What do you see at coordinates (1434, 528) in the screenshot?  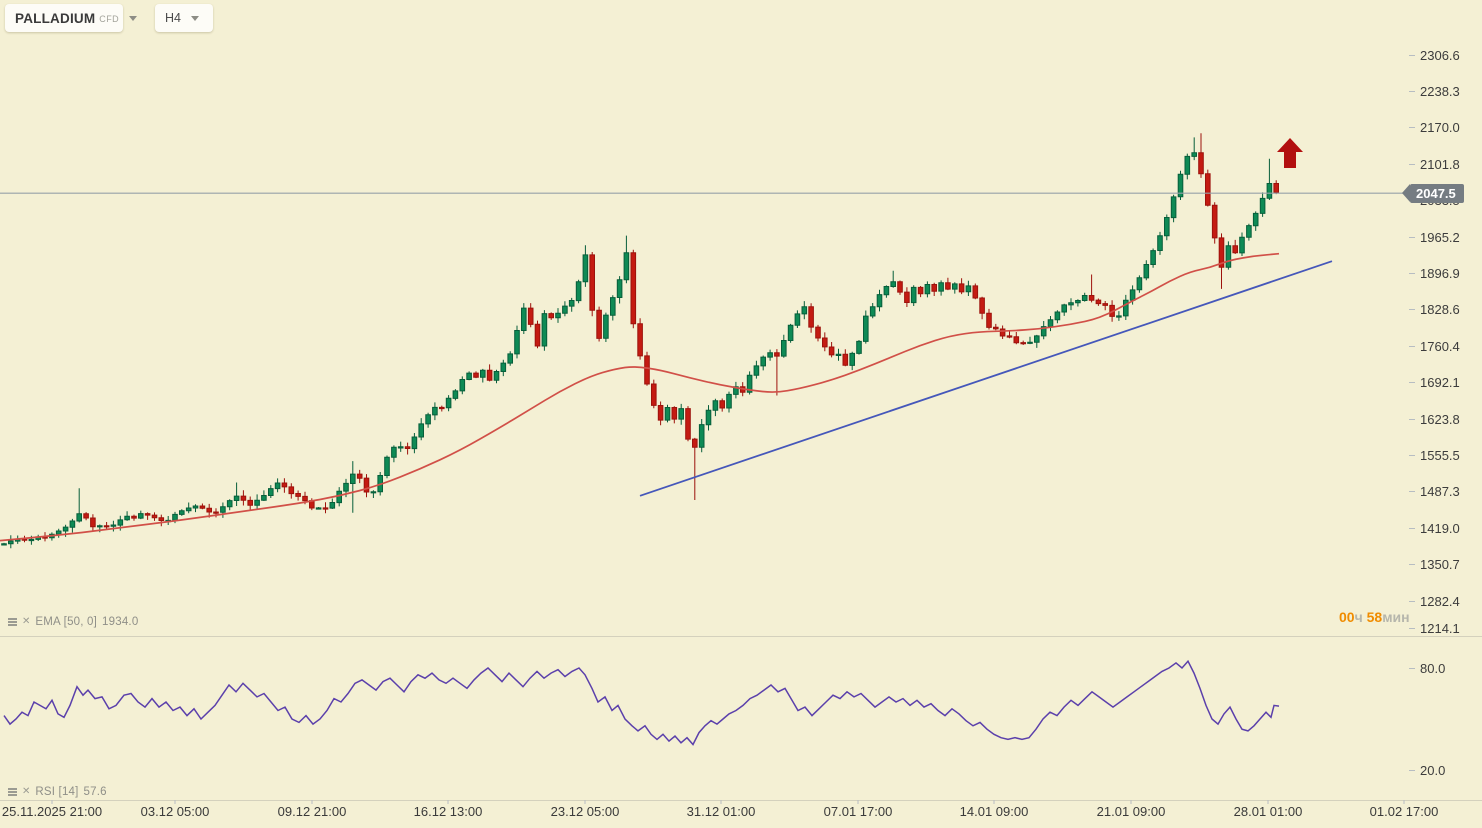 I see `price-tick-label: 1419.0` at bounding box center [1434, 528].